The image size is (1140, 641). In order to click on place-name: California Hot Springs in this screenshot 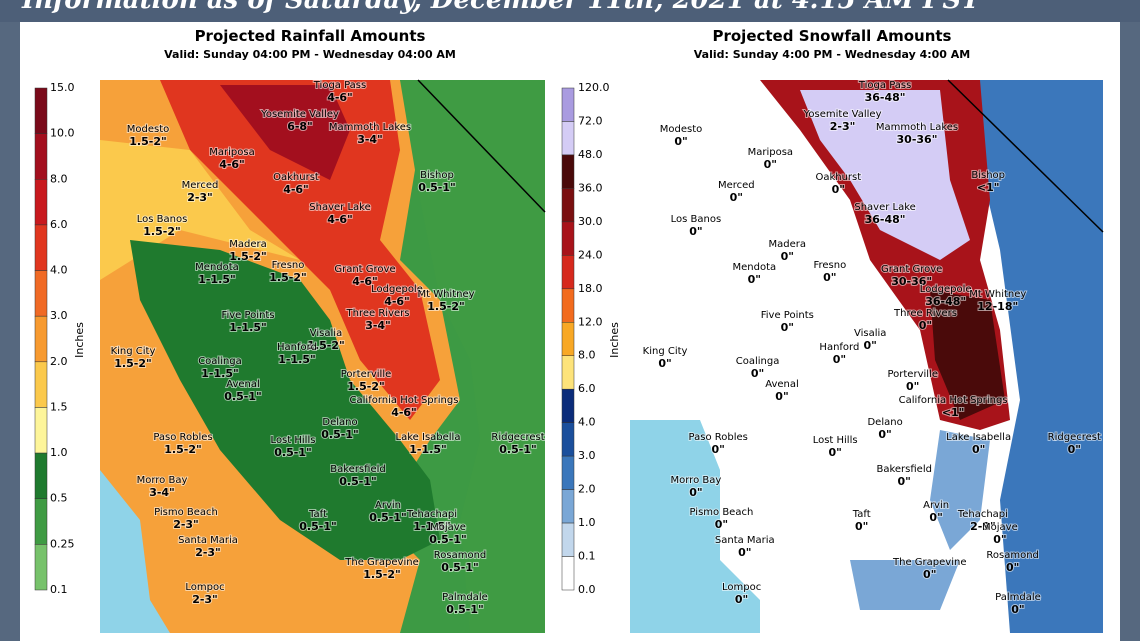, I will do `click(953, 400)`.